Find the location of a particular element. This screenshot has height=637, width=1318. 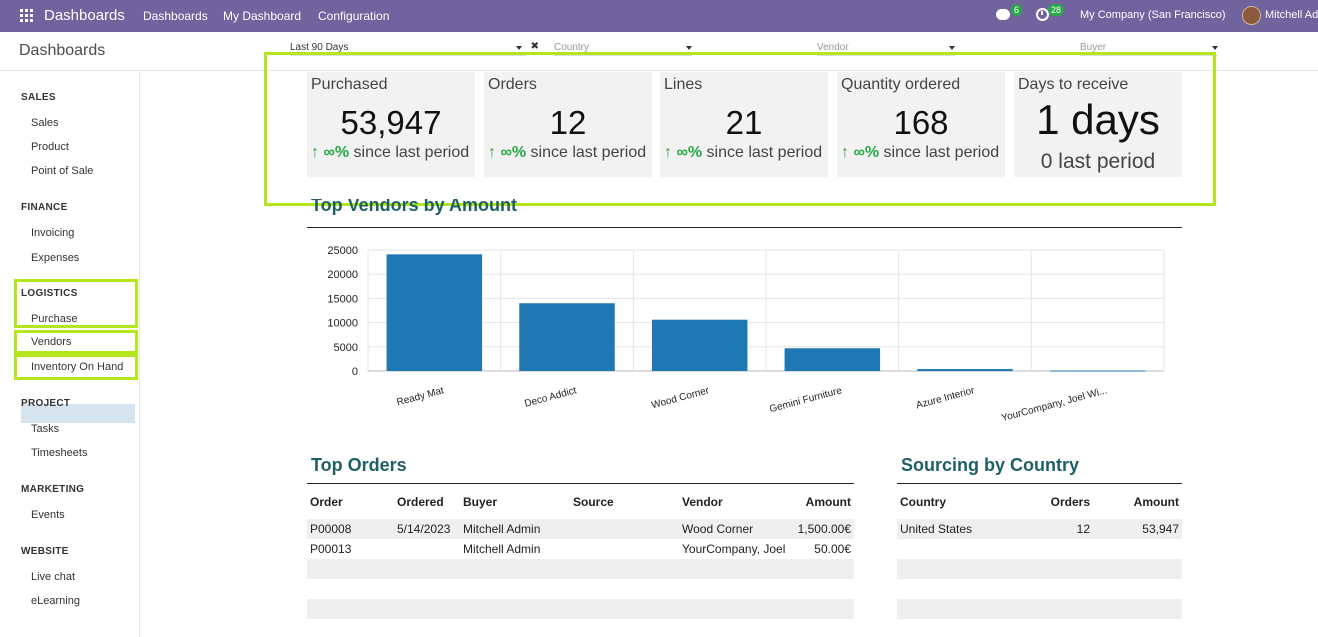

sidebar-item-vendors: Vendors is located at coordinates (51, 342).